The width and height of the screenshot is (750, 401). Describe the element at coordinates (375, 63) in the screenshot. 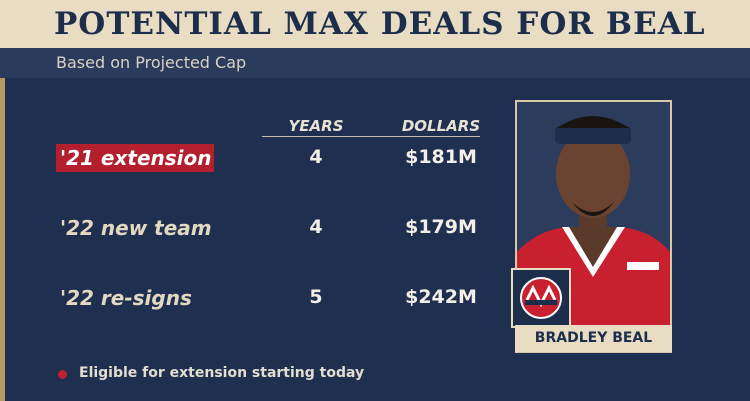

I see `subtitle-band` at that location.